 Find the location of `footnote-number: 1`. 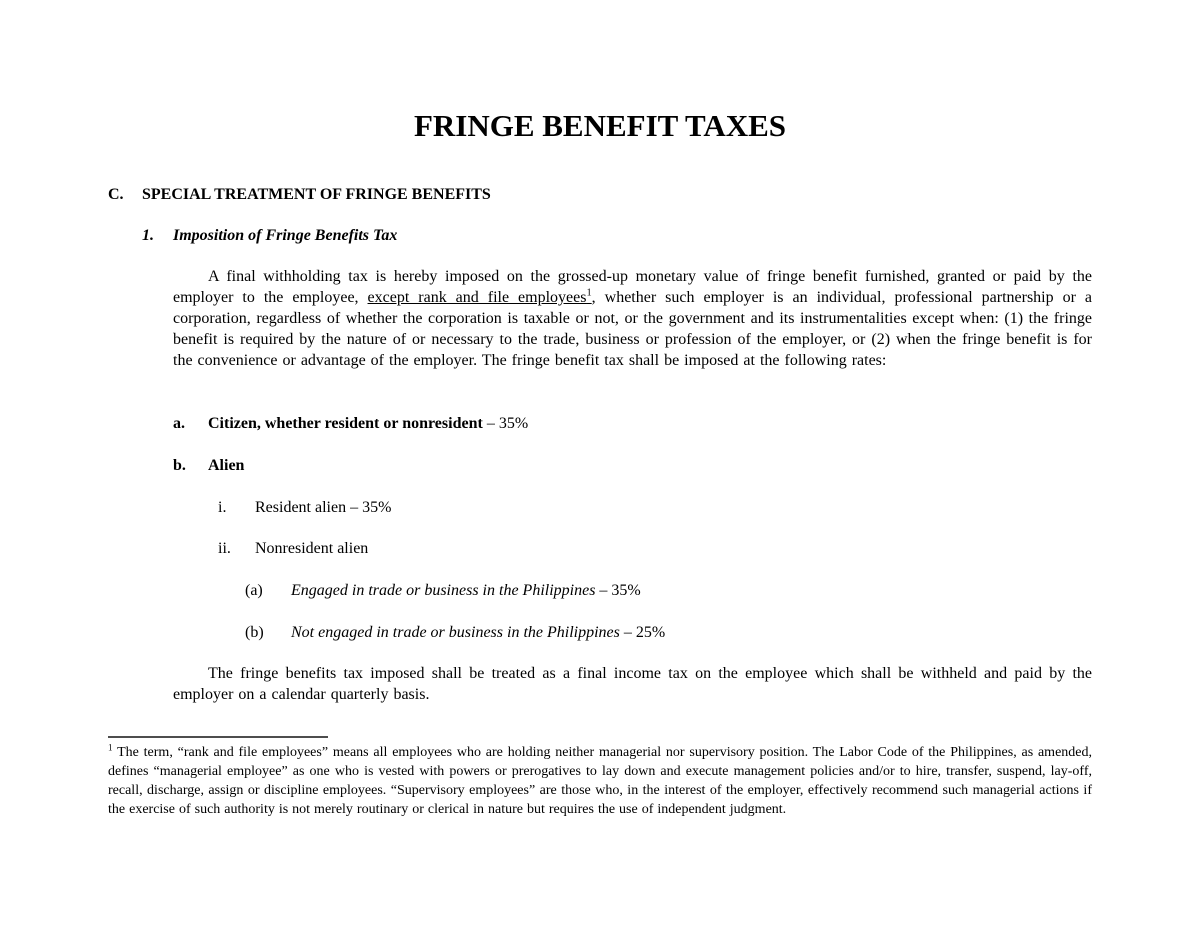

footnote-number: 1 is located at coordinates (110, 747).